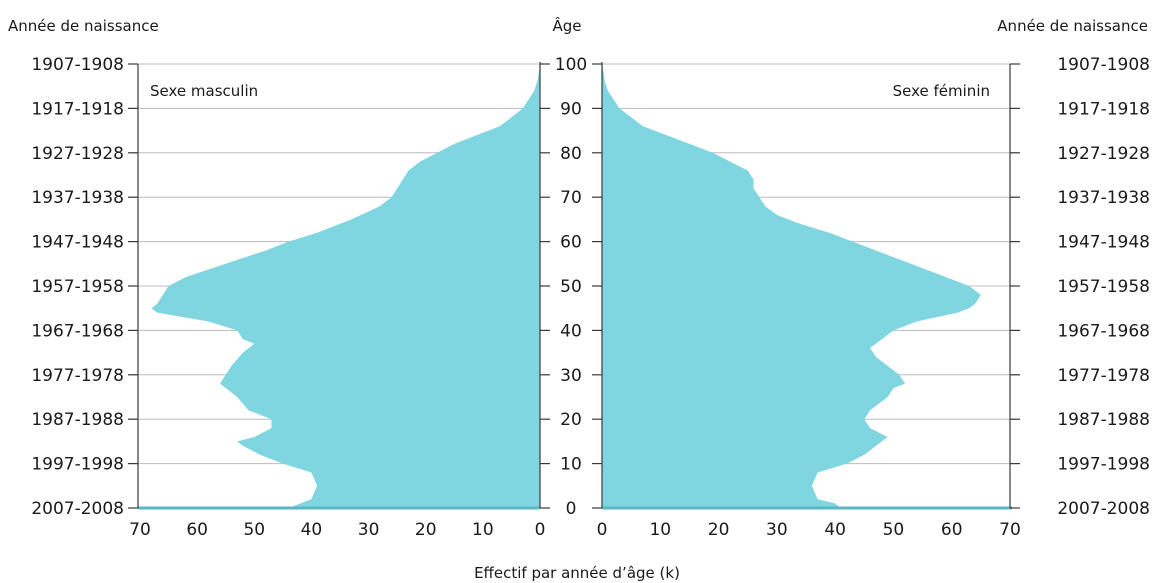 This screenshot has width=1154, height=583. I want to click on birth-year-label-right: 1917-1918, so click(1103, 109).